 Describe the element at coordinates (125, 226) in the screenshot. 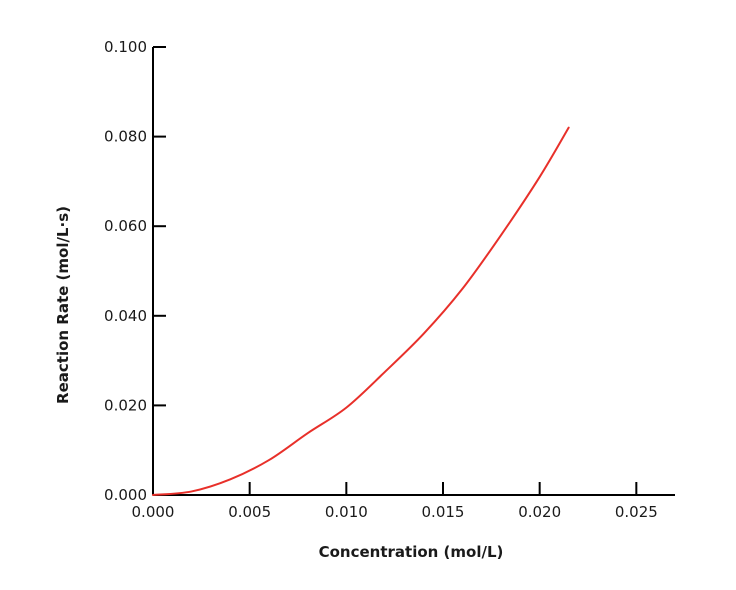

I see `y-tick-label: 0.060` at that location.